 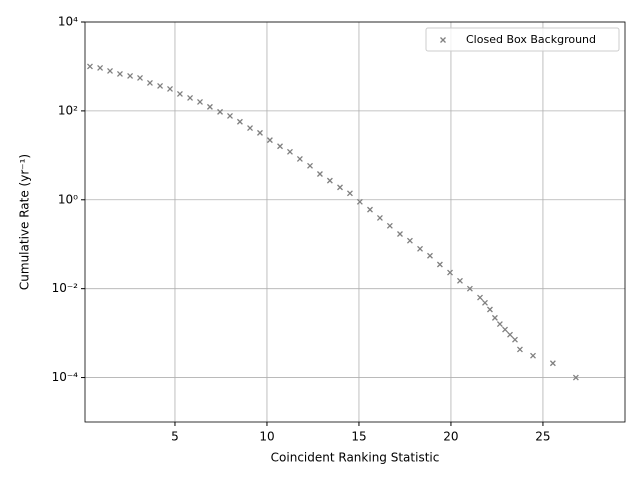 I want to click on x-tick-label: 10, so click(x=266, y=437).